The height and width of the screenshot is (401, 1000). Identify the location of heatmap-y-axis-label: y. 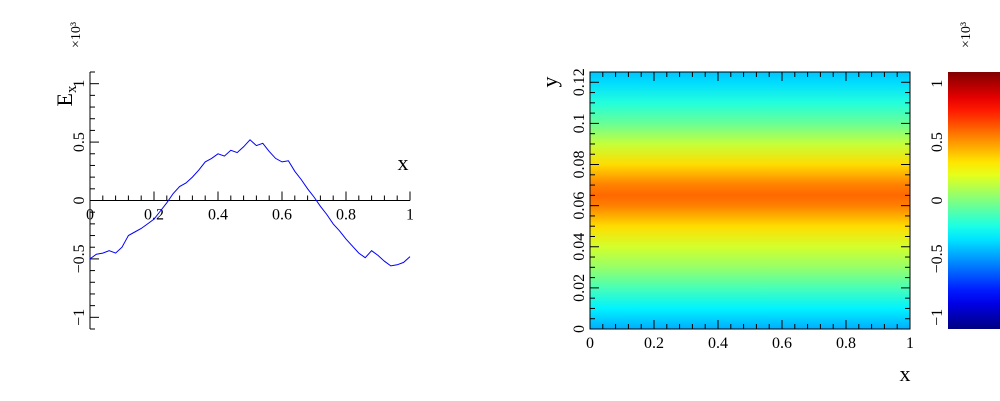
(549, 82).